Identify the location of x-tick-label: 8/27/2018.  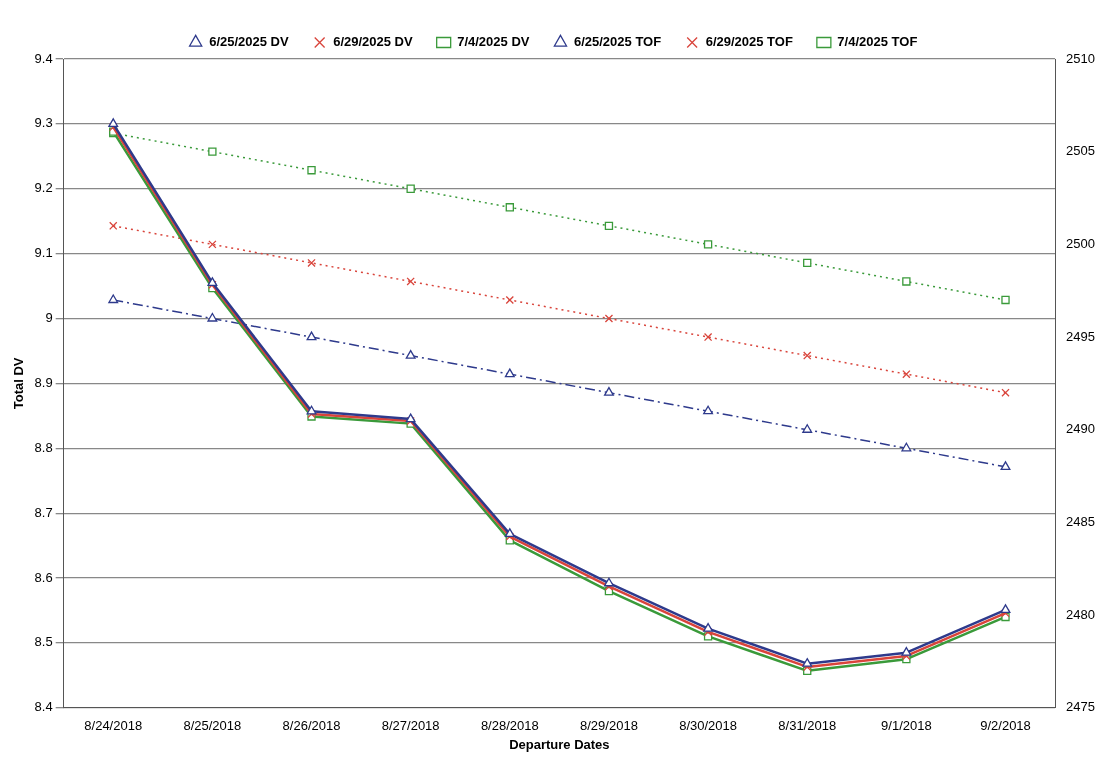
(410, 726).